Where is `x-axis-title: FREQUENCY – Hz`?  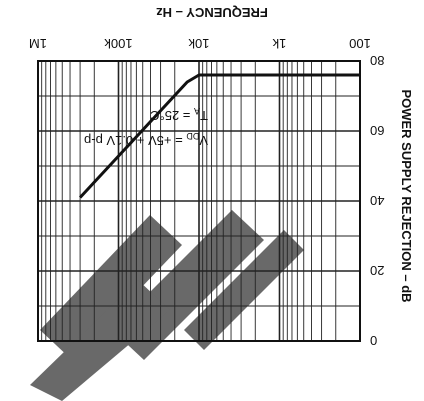 x-axis-title: FREQUENCY – Hz is located at coordinates (212, 12).